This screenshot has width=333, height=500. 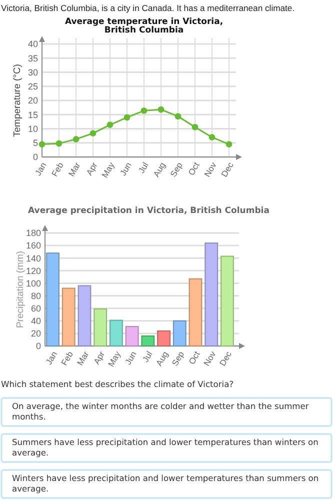 I want to click on text: Summers have less precipitation and lower temperatures than winters on average., so click(x=165, y=447).